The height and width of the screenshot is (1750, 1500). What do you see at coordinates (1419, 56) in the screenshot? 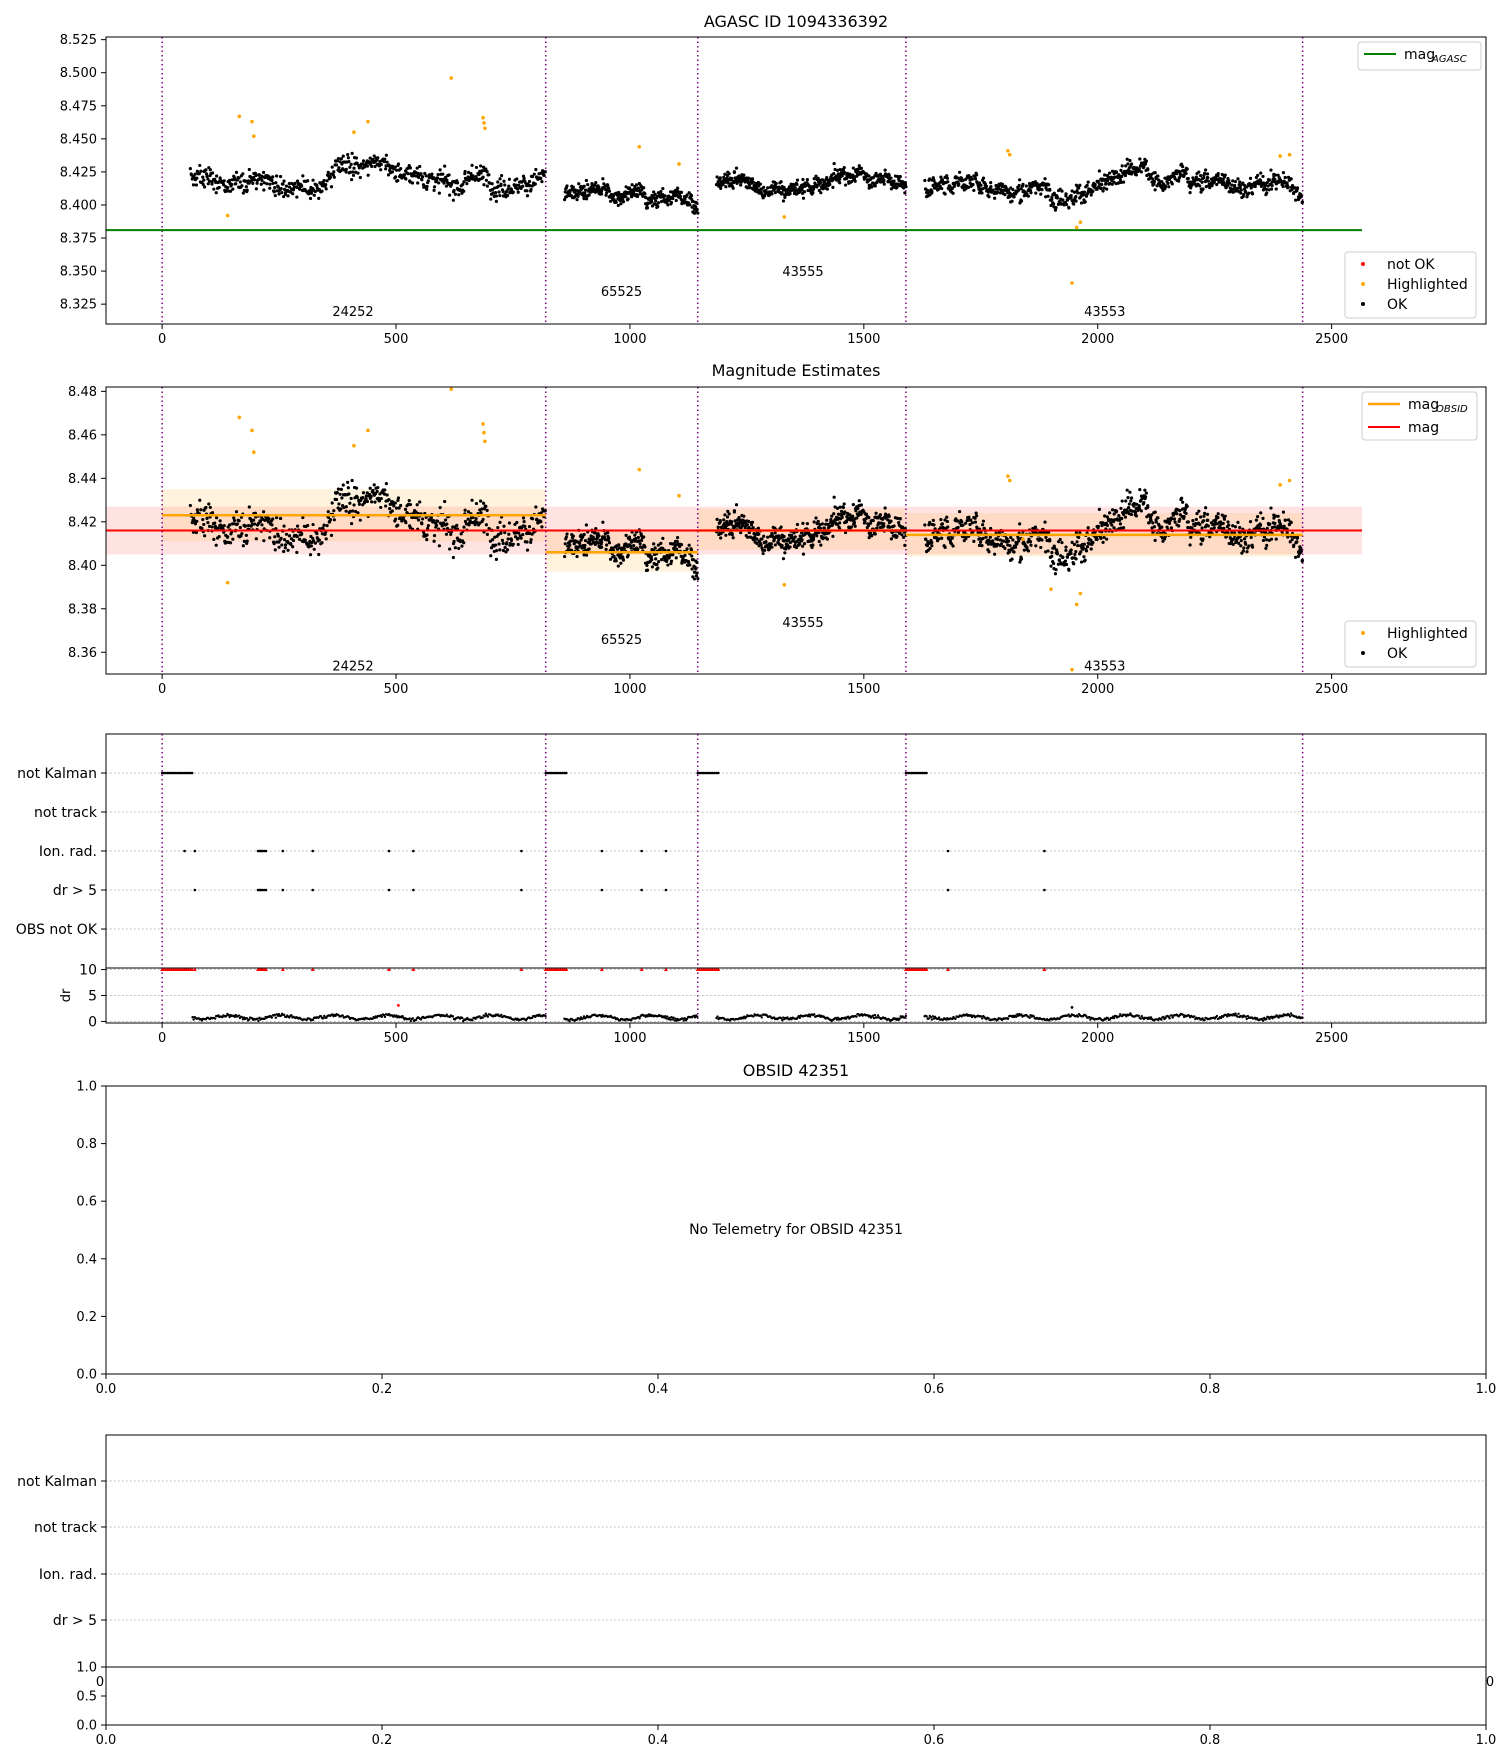
I see `legend-frame` at bounding box center [1419, 56].